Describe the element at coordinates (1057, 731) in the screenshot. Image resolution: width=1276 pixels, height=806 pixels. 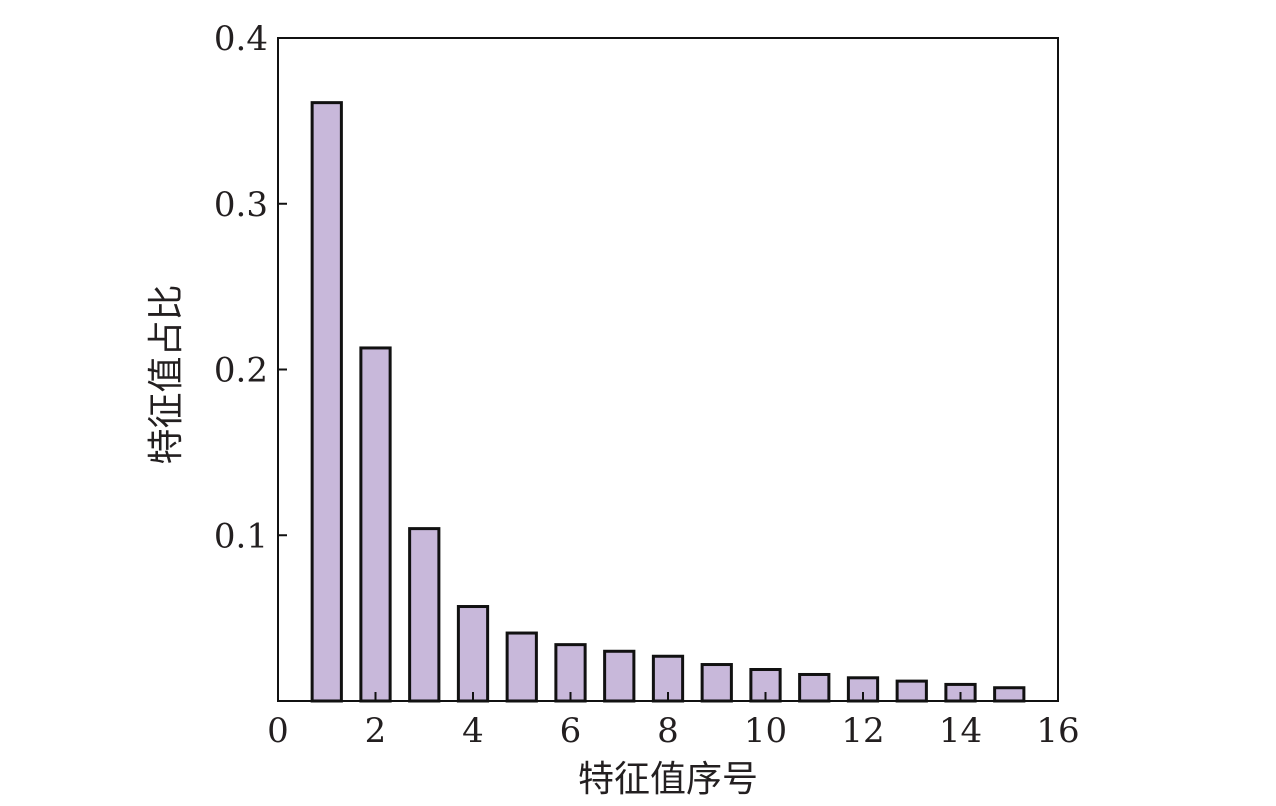
I see `x-tick-label: 16` at that location.